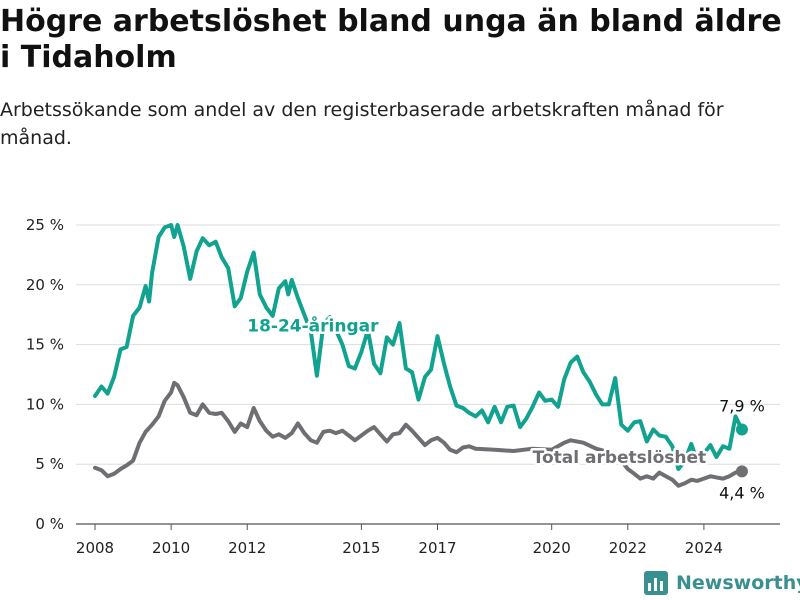  I want to click on x-tick-label: 2012, so click(247, 548).